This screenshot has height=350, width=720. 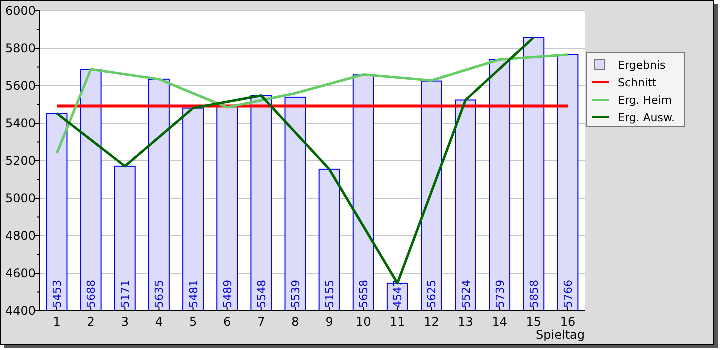 I want to click on data-label: 5539, so click(x=295, y=294).